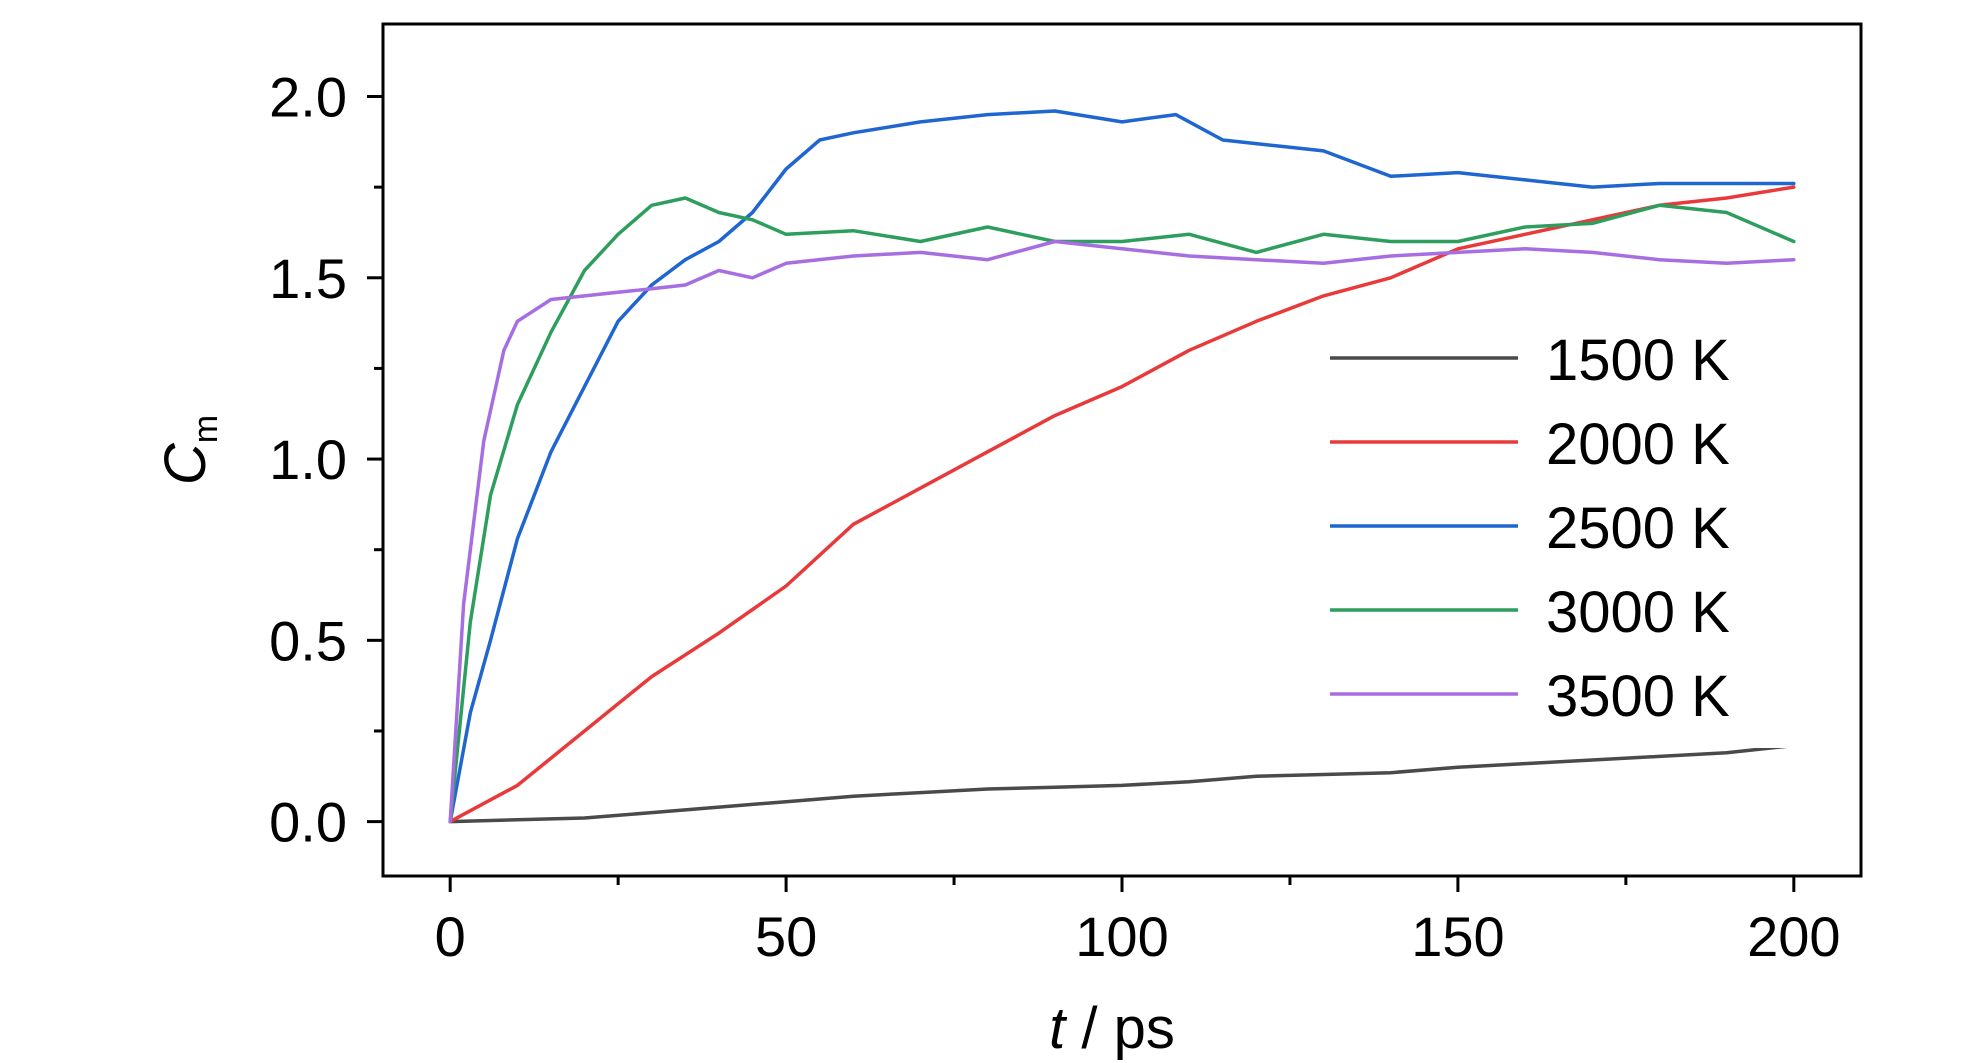  What do you see at coordinates (185, 463) in the screenshot?
I see `y-axis-title-main: C` at bounding box center [185, 463].